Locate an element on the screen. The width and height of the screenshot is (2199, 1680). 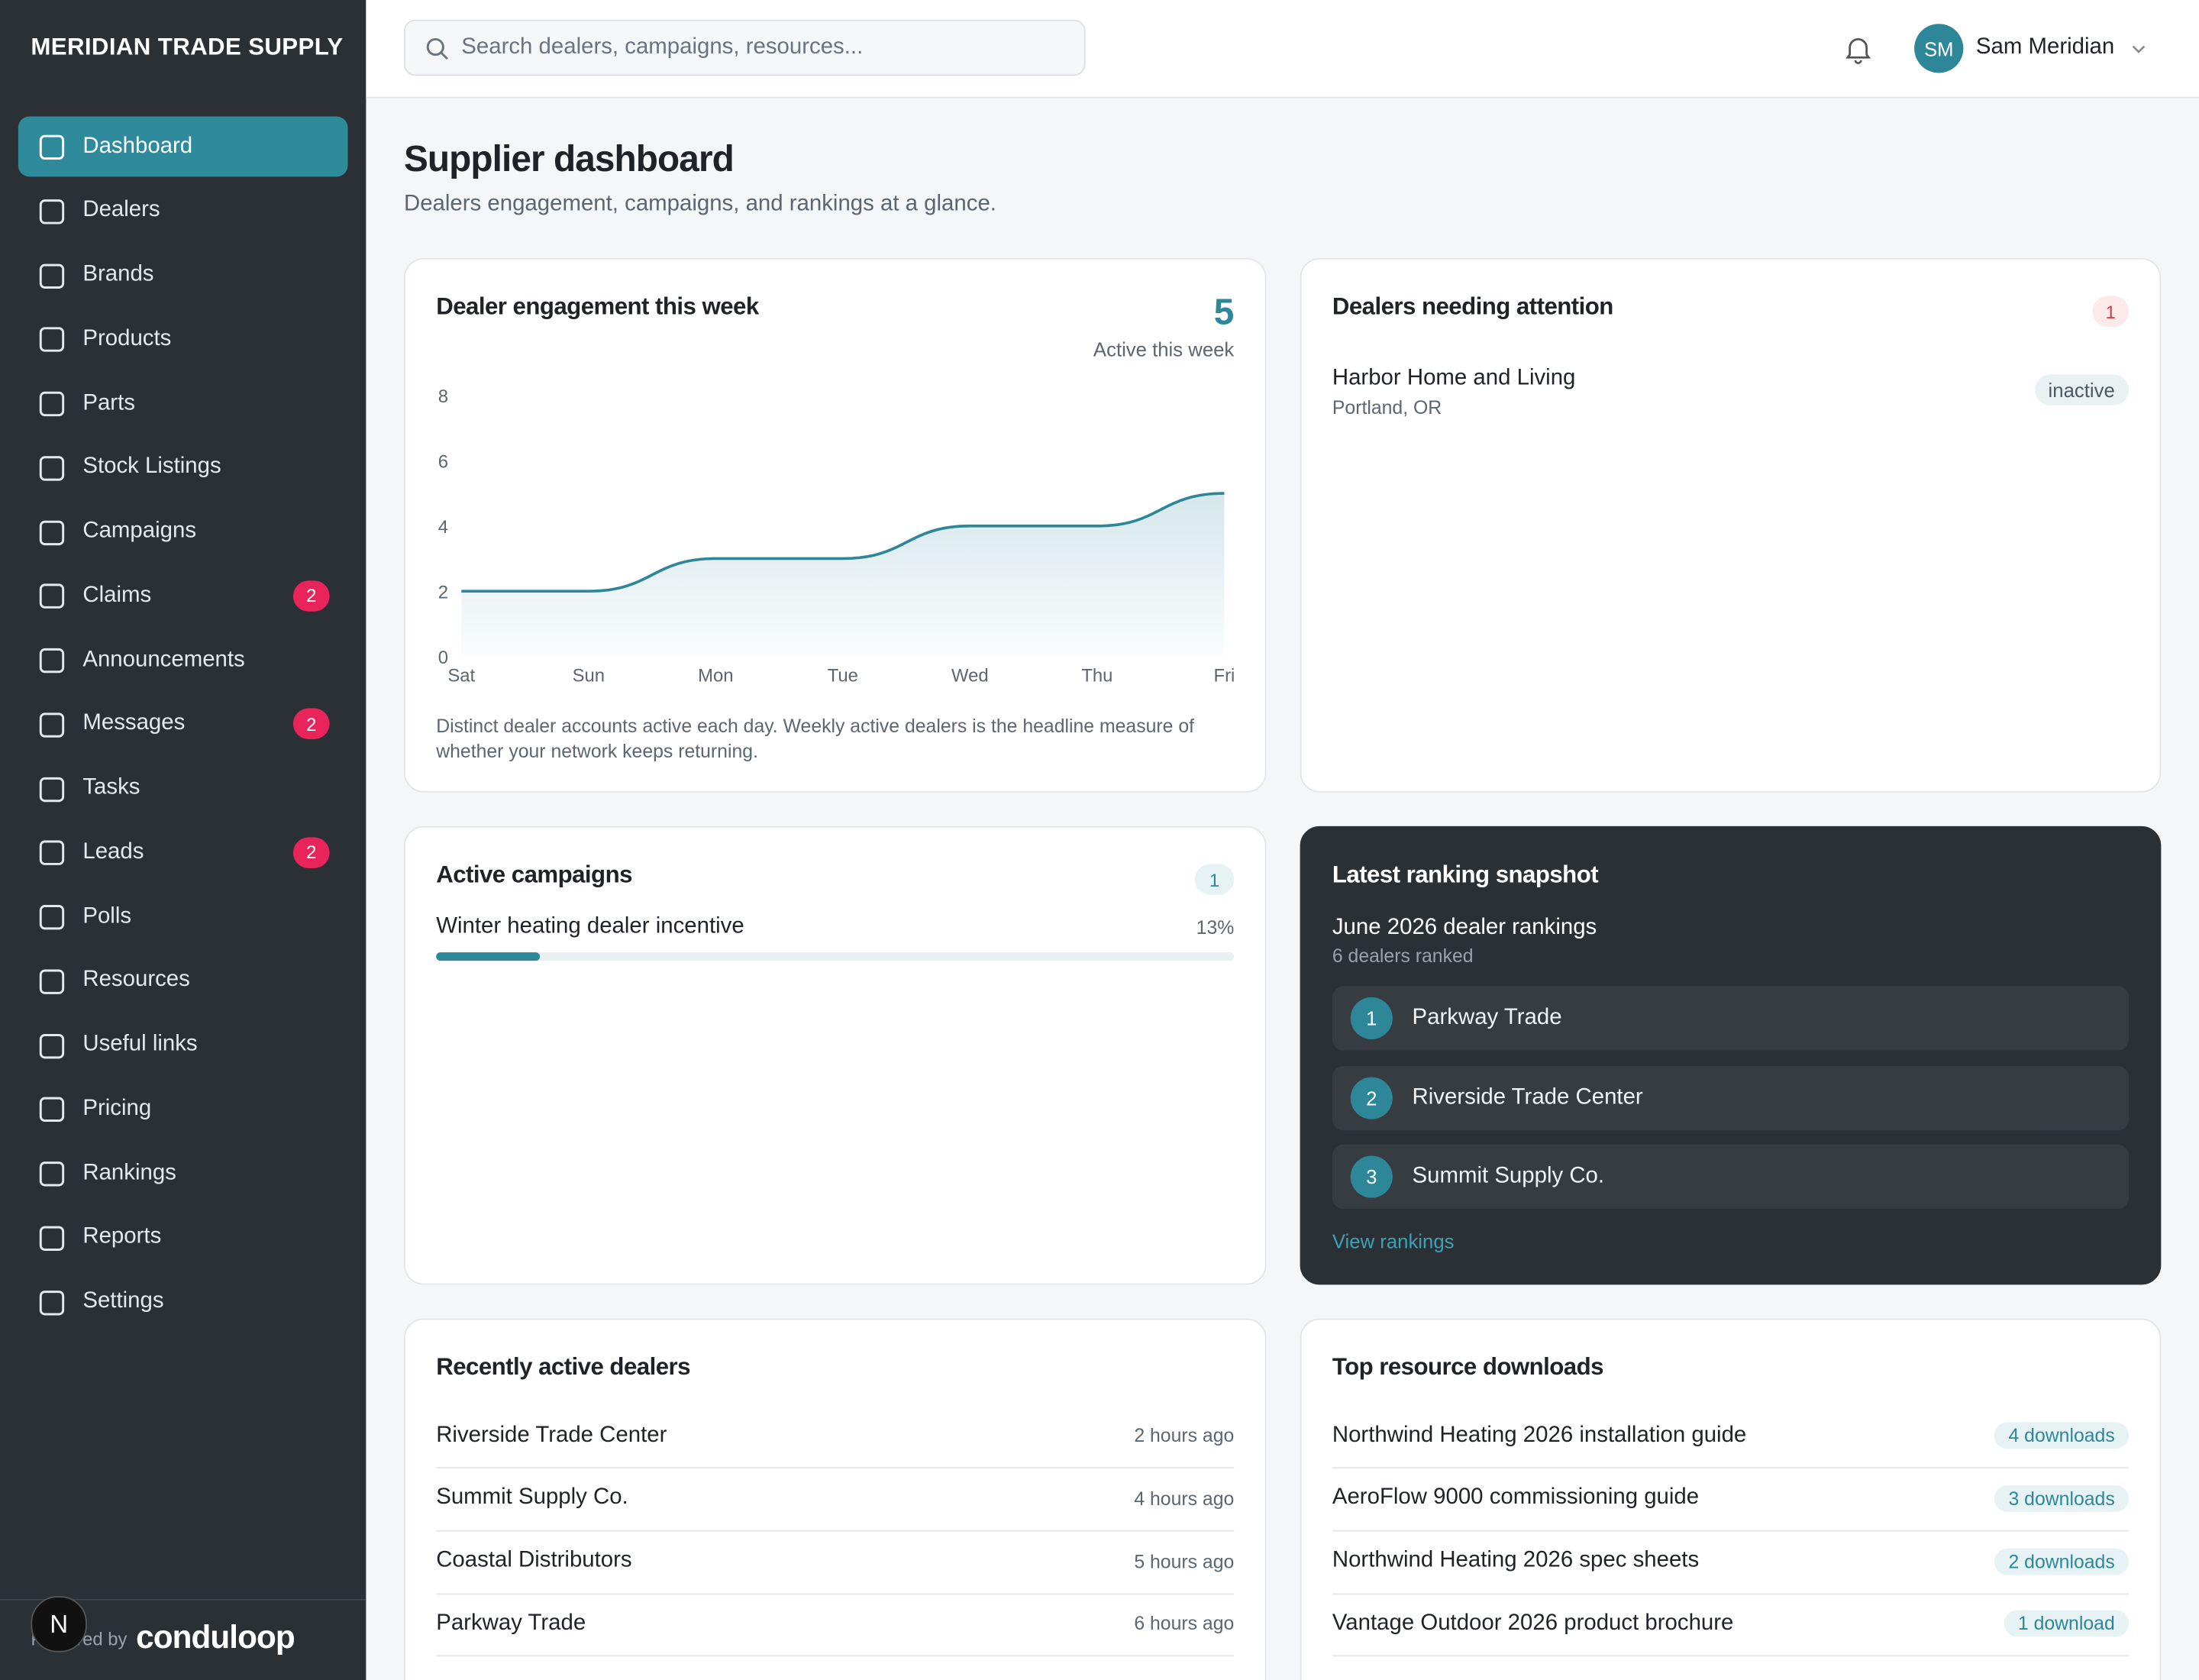
card-title: Dealers needing attention is located at coordinates (1473, 306).